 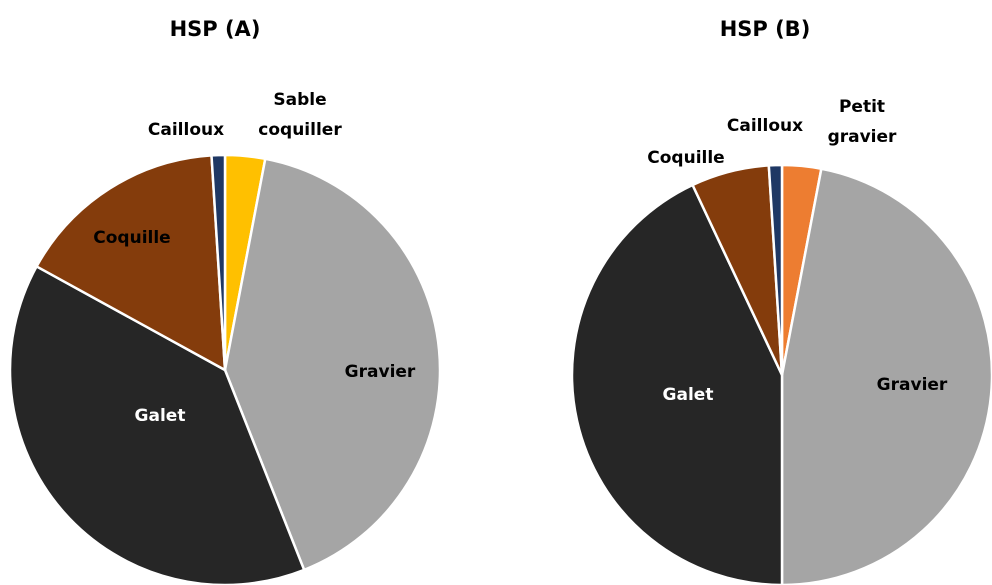 I want to click on chart-title: HSP (A), so click(x=215, y=29).